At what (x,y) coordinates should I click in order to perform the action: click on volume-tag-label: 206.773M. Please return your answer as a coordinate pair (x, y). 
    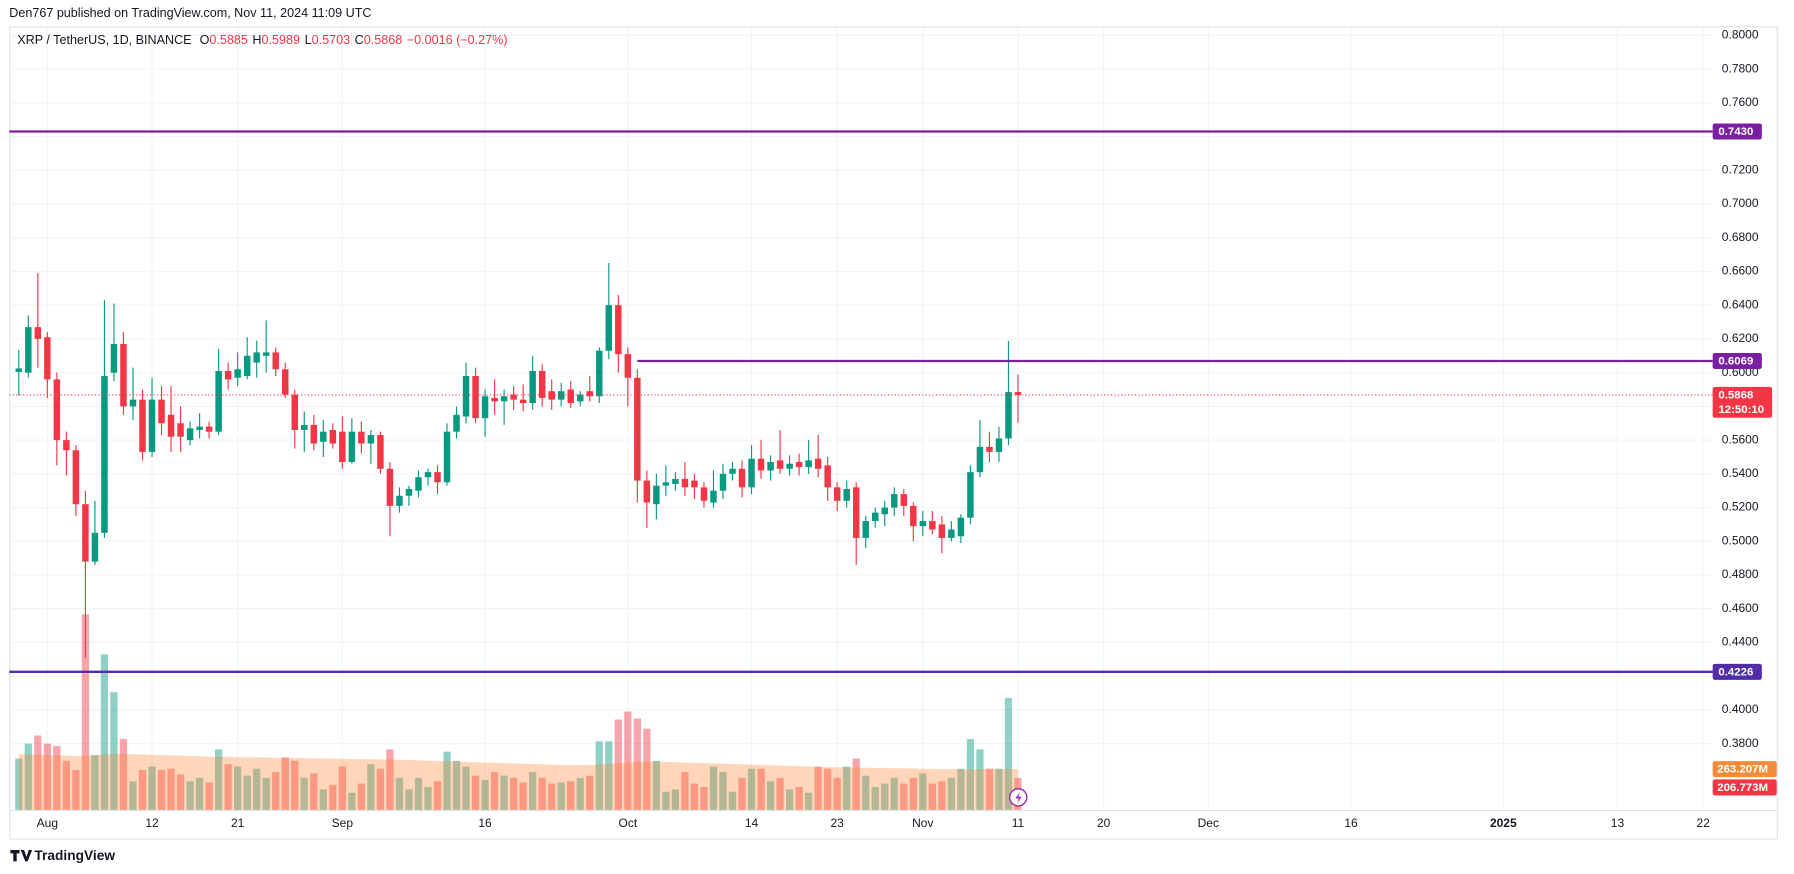
    Looking at the image, I should click on (1742, 788).